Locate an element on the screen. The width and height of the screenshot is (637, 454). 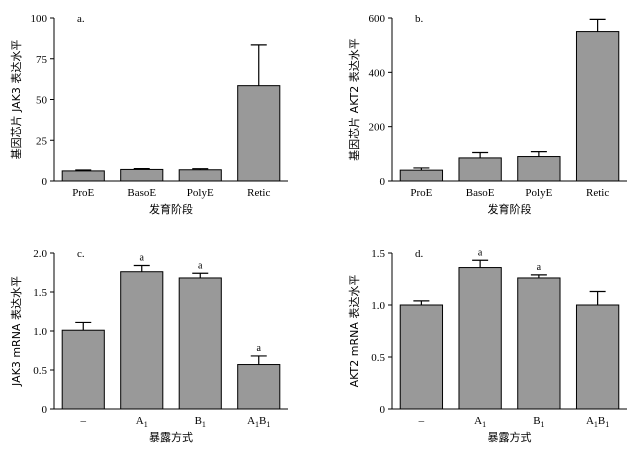
y-axis-title: 基因芯片 JAK3 表达水平 is located at coordinates (16, 100).